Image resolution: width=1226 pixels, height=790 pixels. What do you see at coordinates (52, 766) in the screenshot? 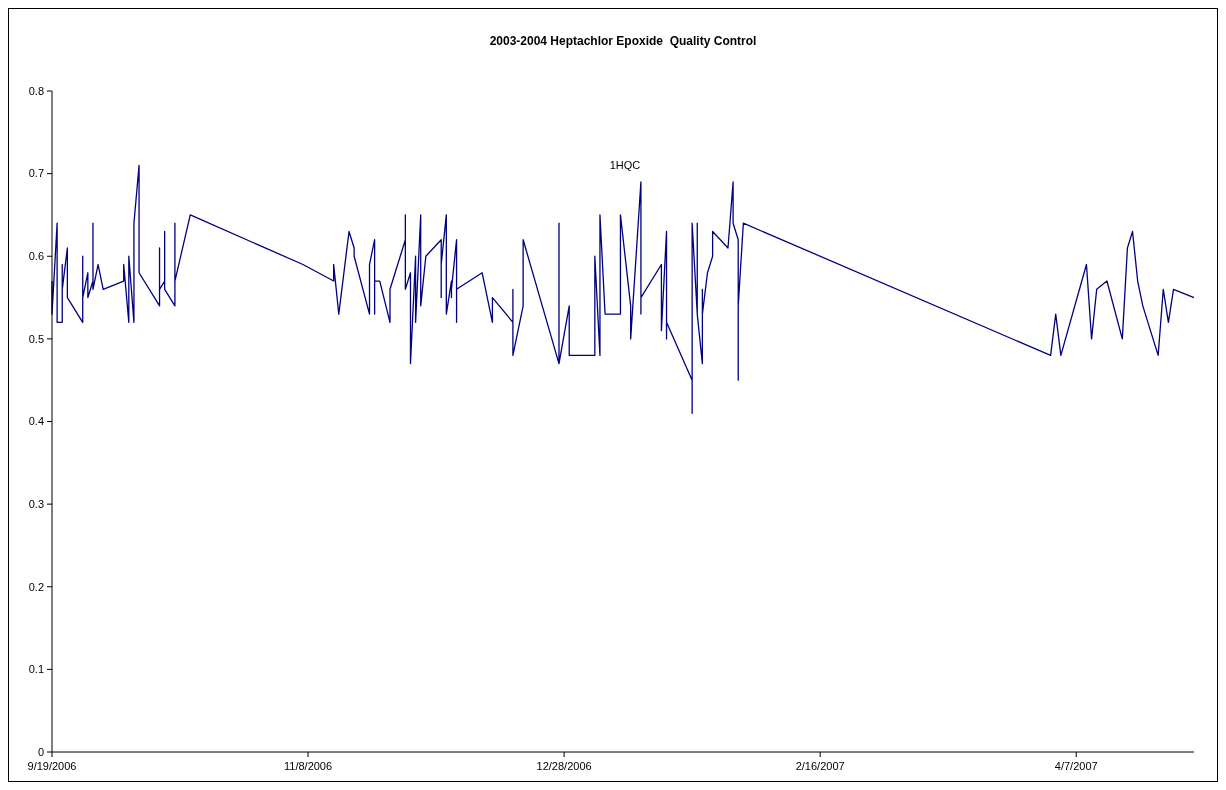
I see `x-tick-label: 9/19/2006` at bounding box center [52, 766].